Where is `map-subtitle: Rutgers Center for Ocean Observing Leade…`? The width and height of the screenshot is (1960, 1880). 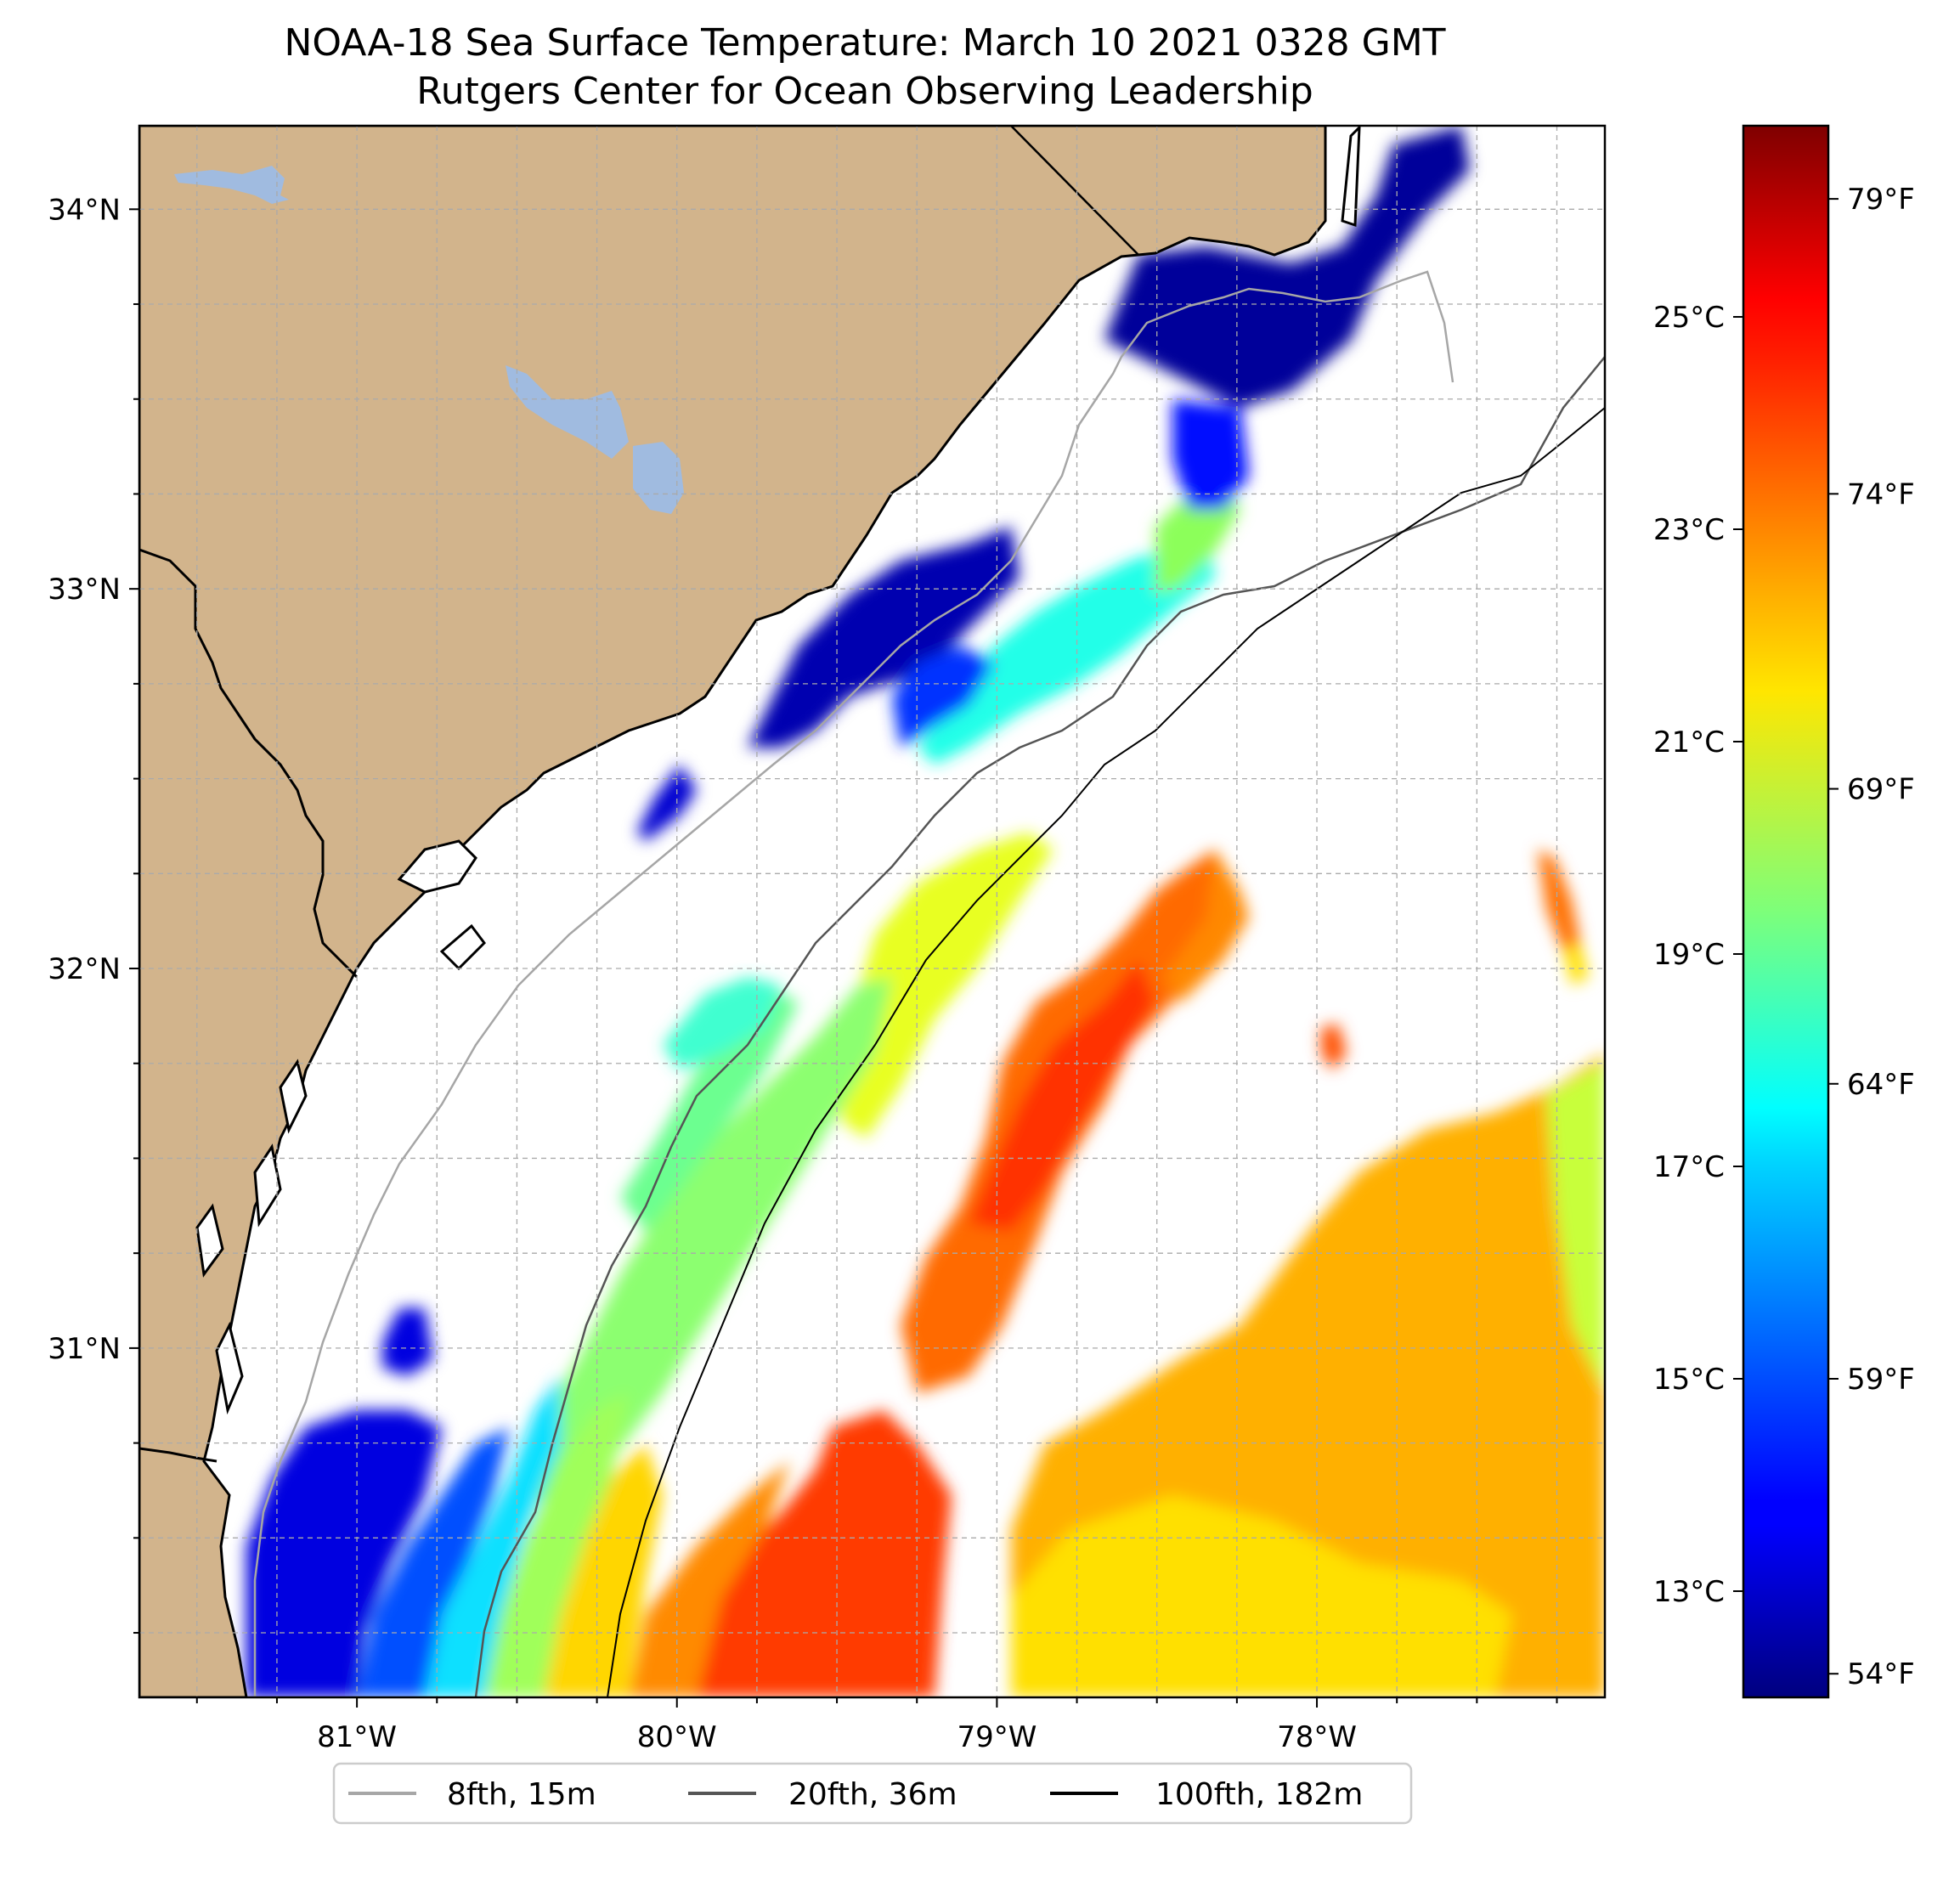 map-subtitle: Rutgers Center for Ocean Observing Leade… is located at coordinates (865, 92).